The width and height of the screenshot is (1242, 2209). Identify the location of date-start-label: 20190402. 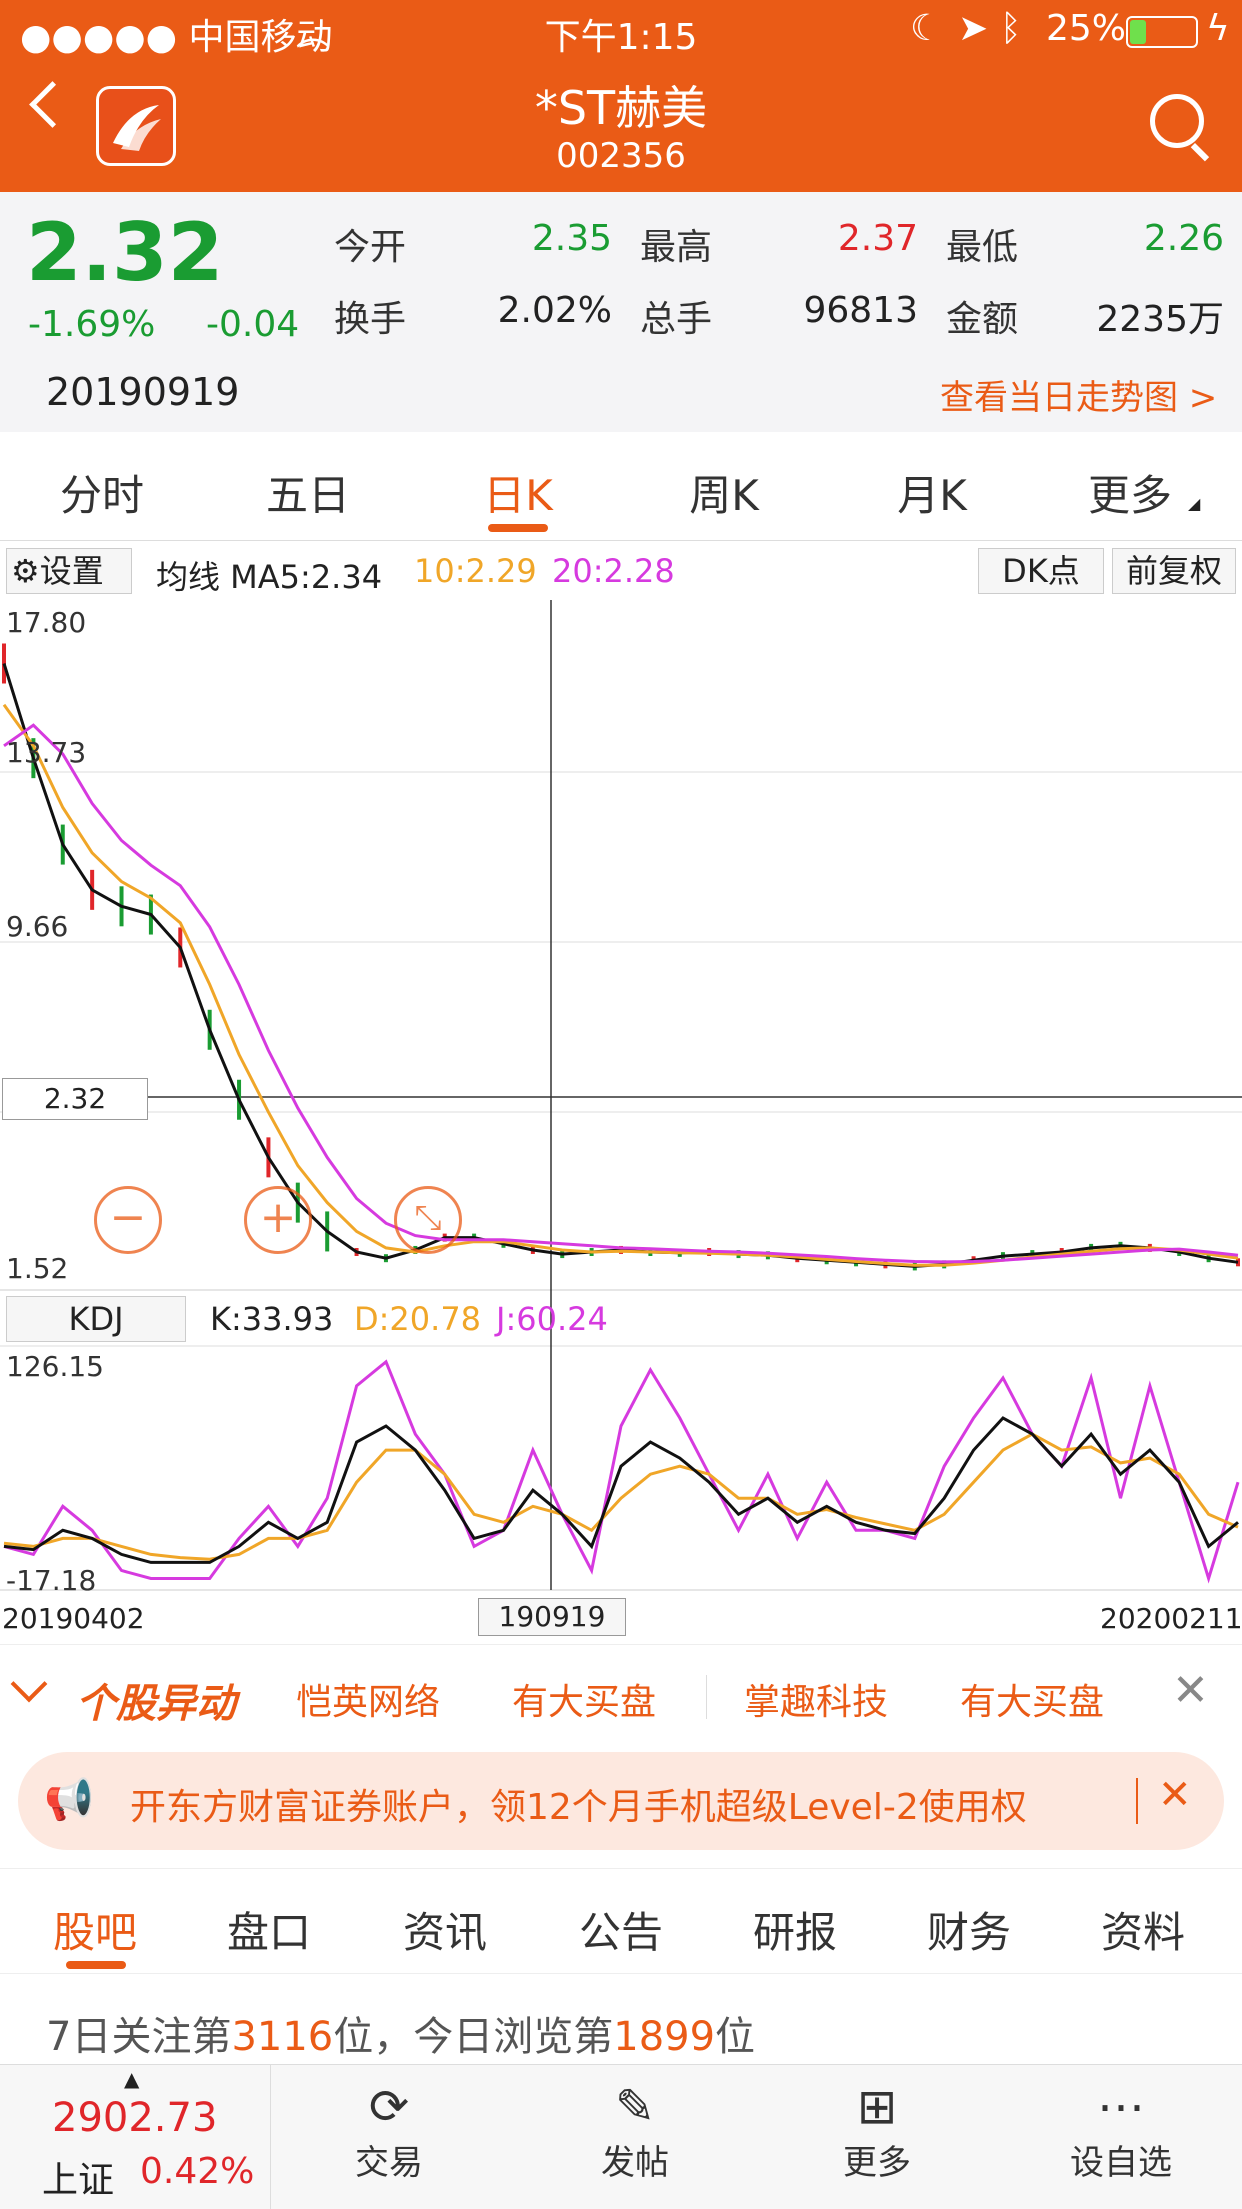
(73, 1618).